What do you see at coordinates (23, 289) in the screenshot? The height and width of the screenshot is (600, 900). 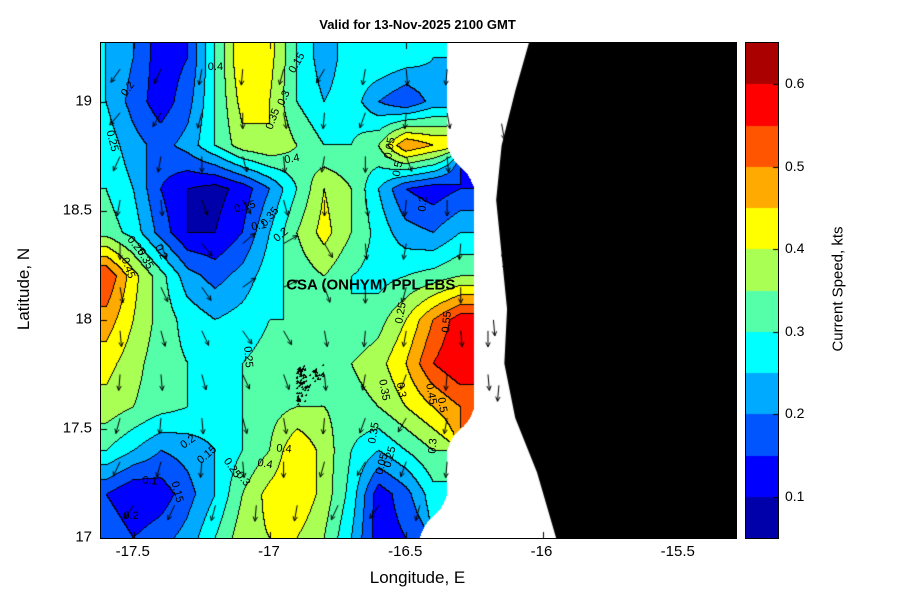 I see `y-axis-label: Latitude, N` at bounding box center [23, 289].